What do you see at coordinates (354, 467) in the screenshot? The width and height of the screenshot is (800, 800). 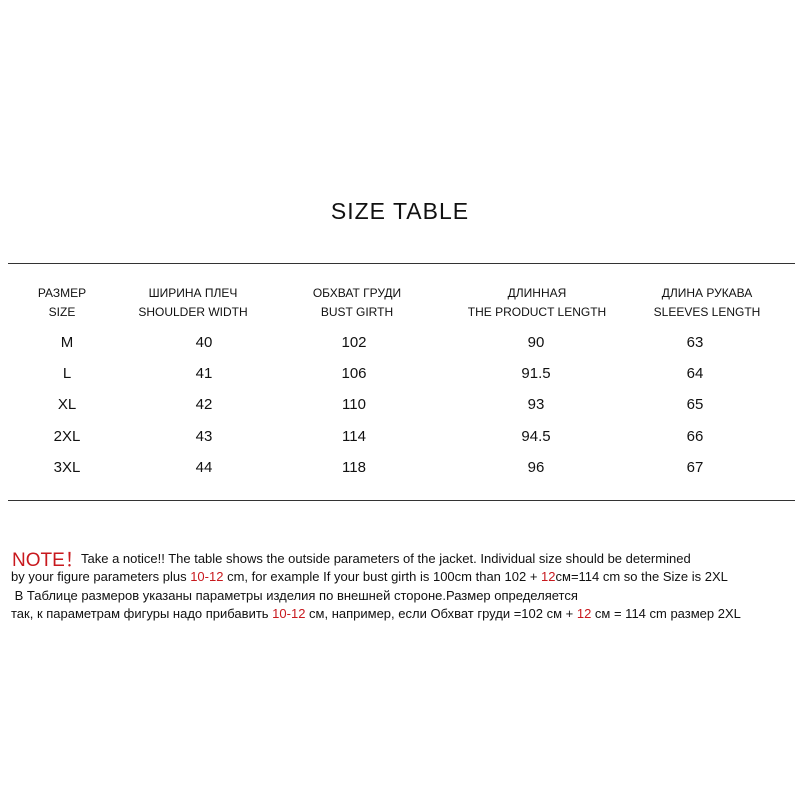 I see `value-cell: 118` at bounding box center [354, 467].